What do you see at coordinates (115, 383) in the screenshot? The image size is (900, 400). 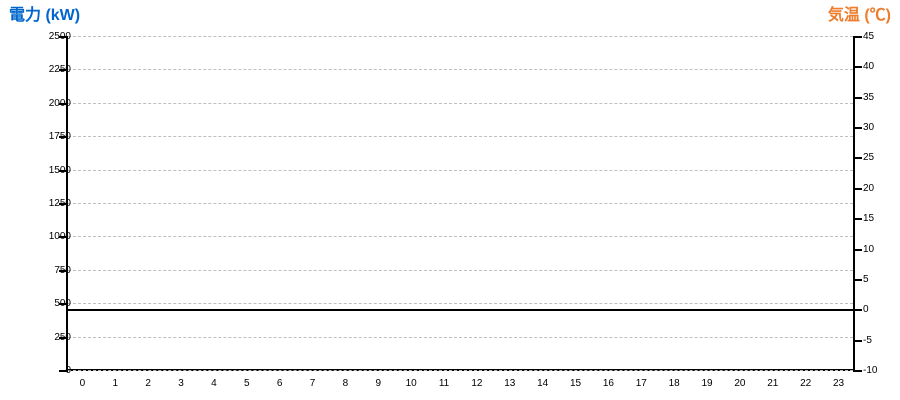 I see `x-axis-tick-label: 1` at bounding box center [115, 383].